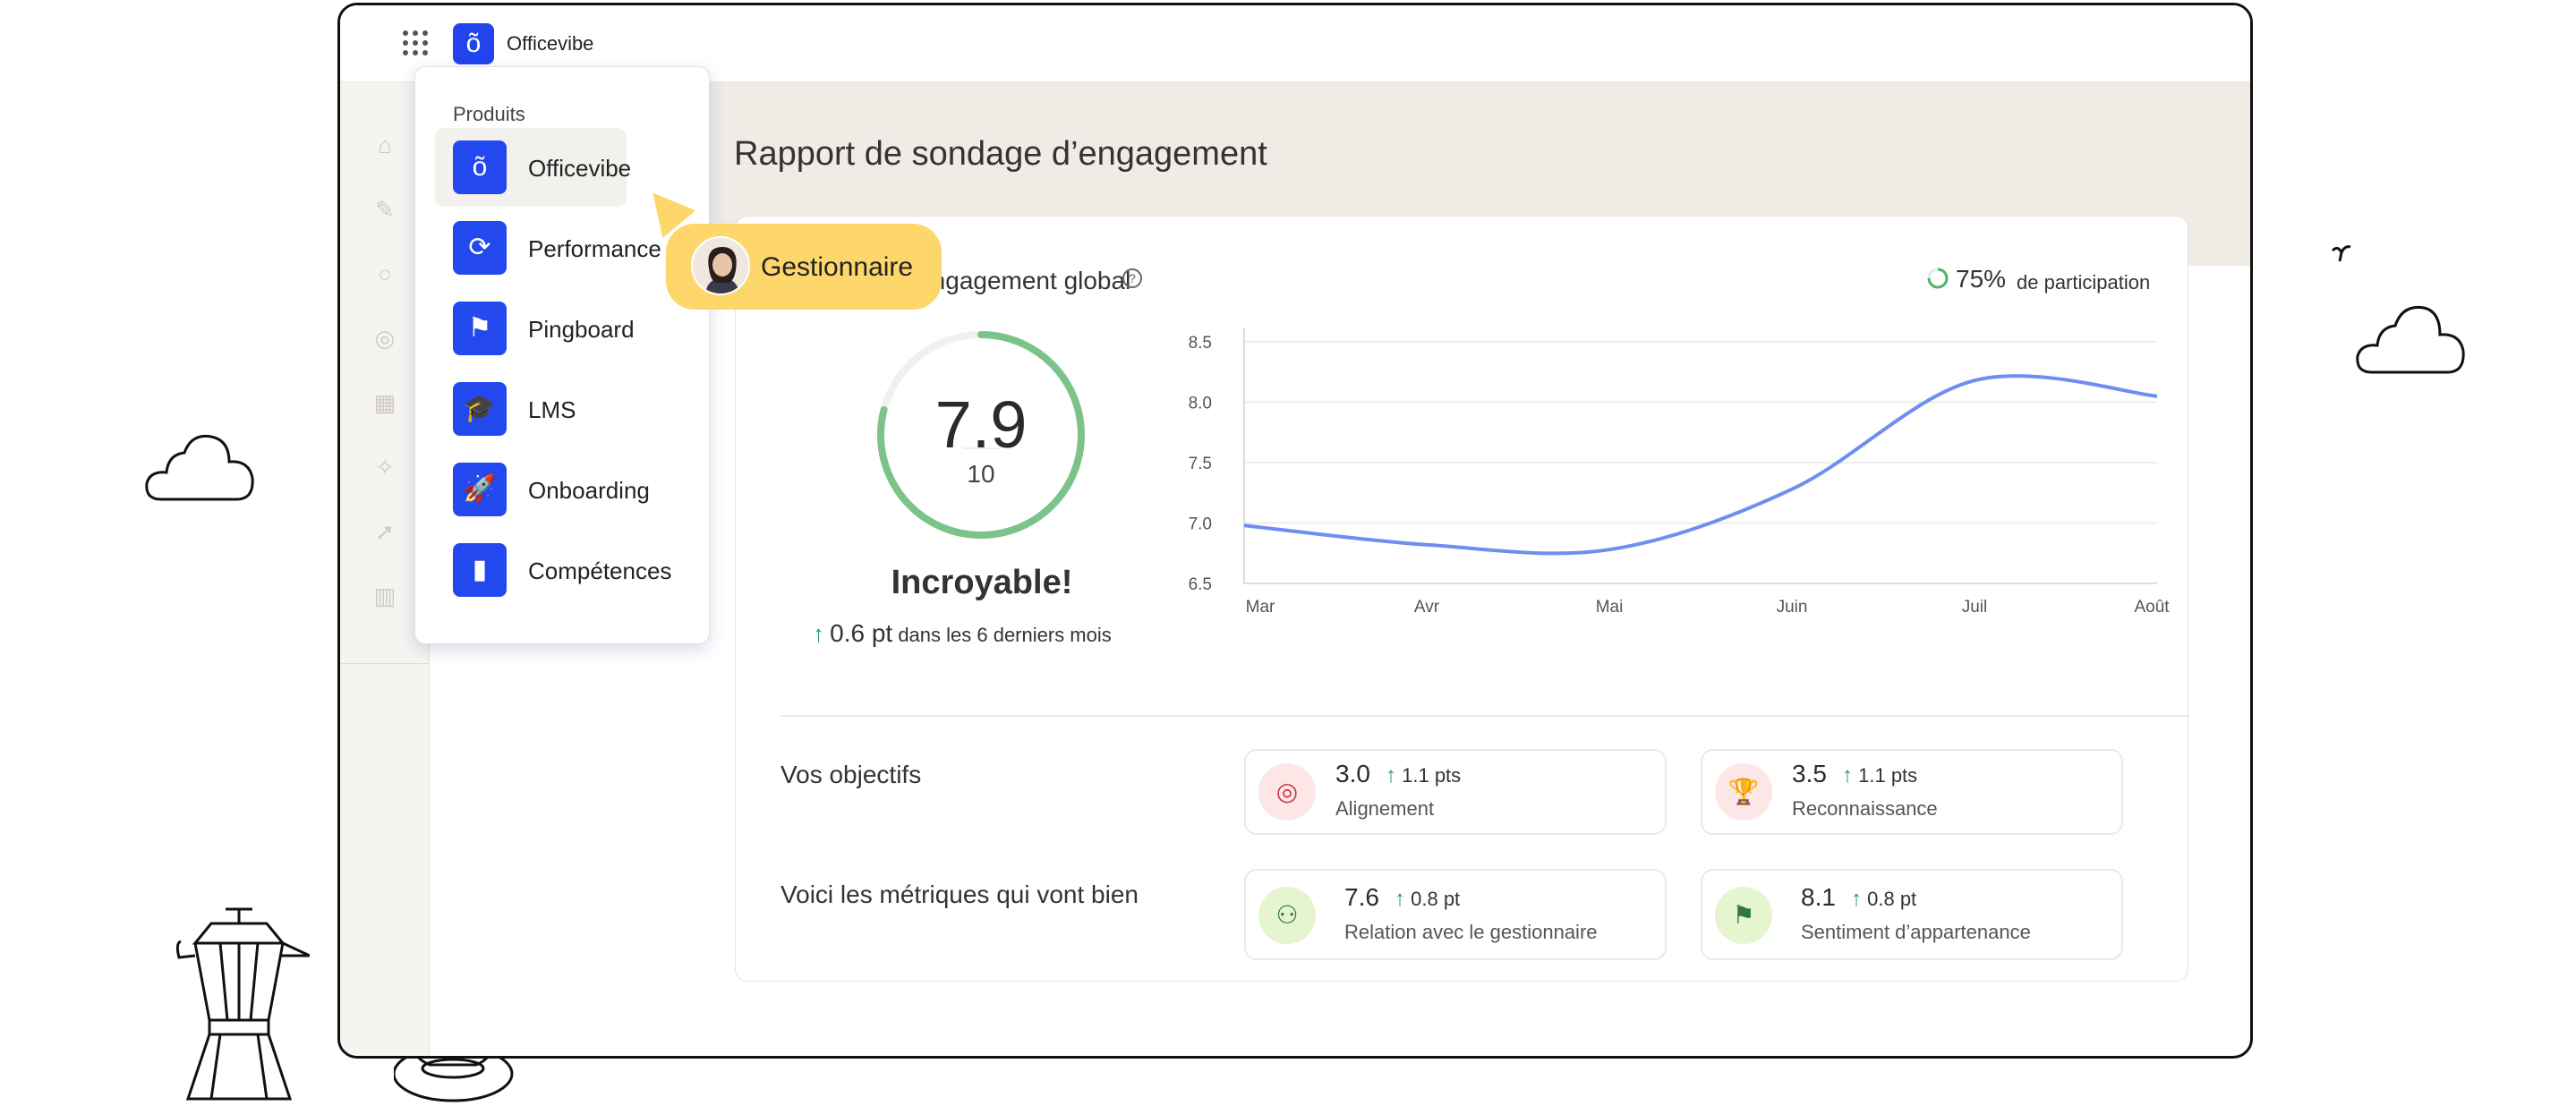 The image size is (2576, 1106). What do you see at coordinates (1484, 716) in the screenshot?
I see `card-divider` at bounding box center [1484, 716].